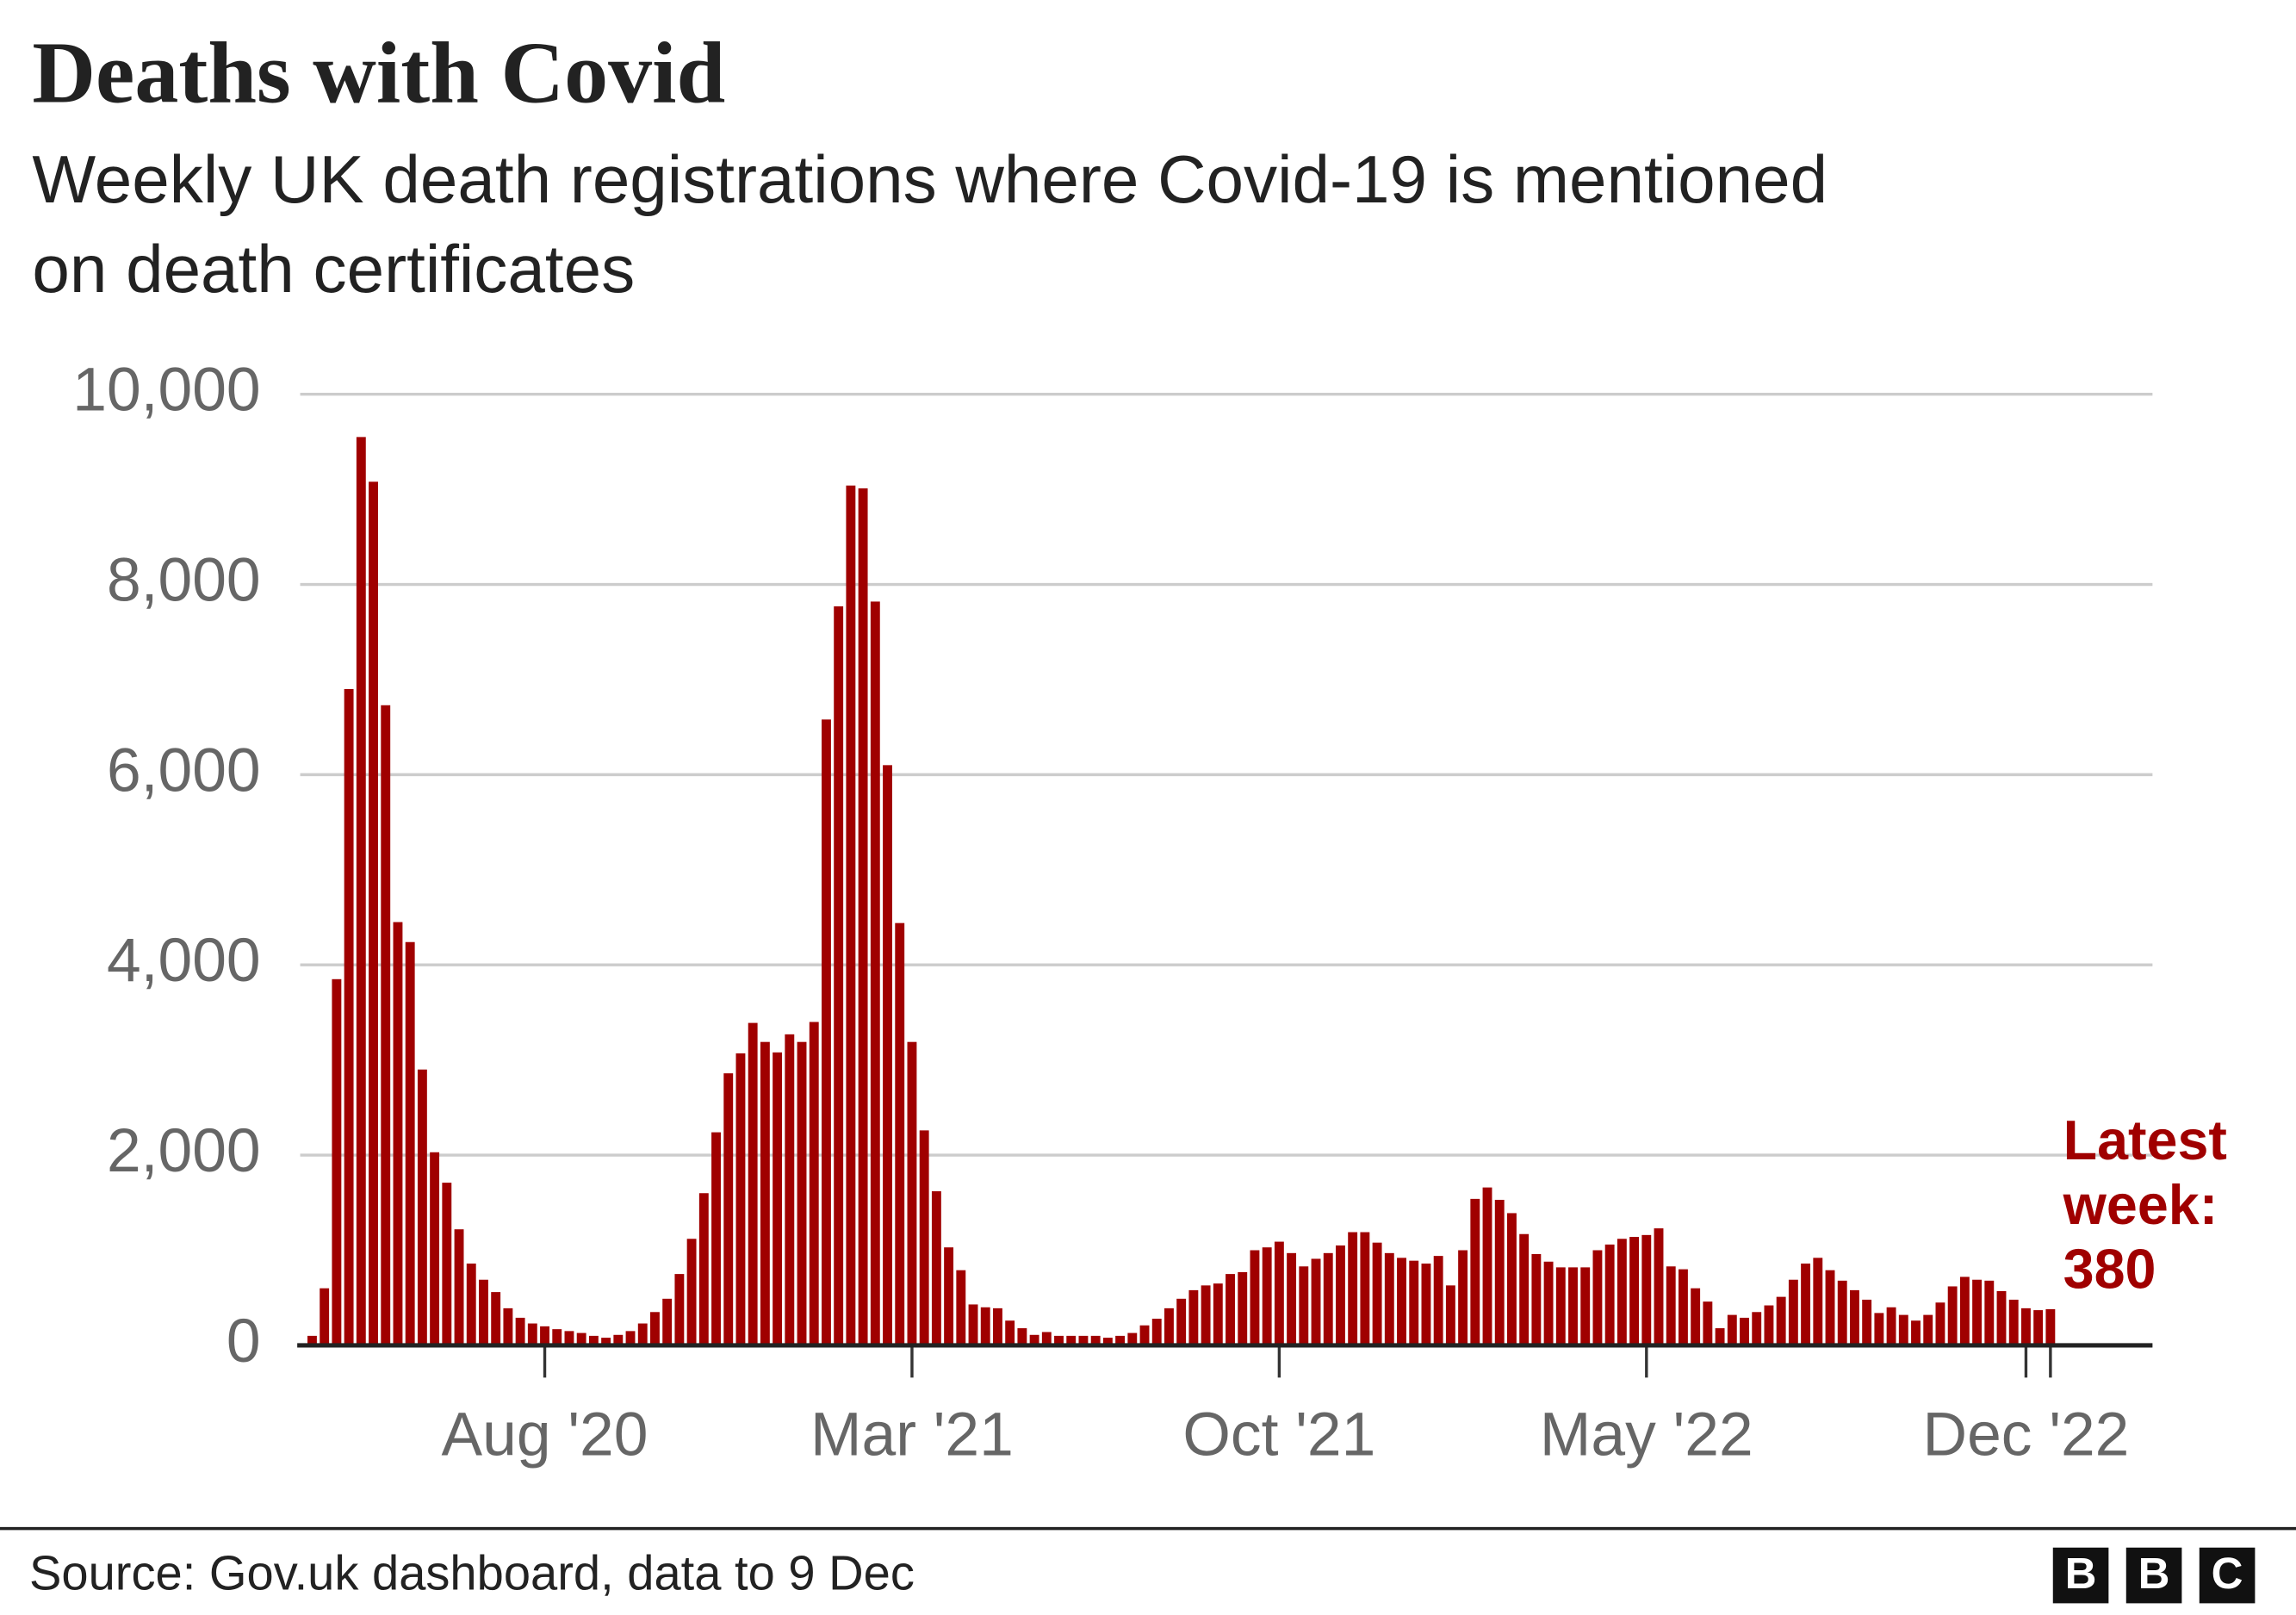  I want to click on logo-box, so click(2153, 1575).